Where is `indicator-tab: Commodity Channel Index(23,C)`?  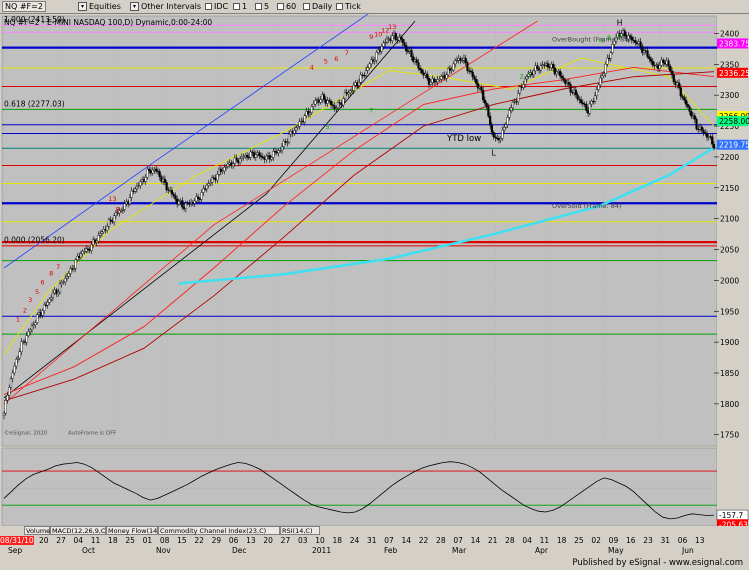
indicator-tab: Commodity Channel Index(23,C) is located at coordinates (219, 530).